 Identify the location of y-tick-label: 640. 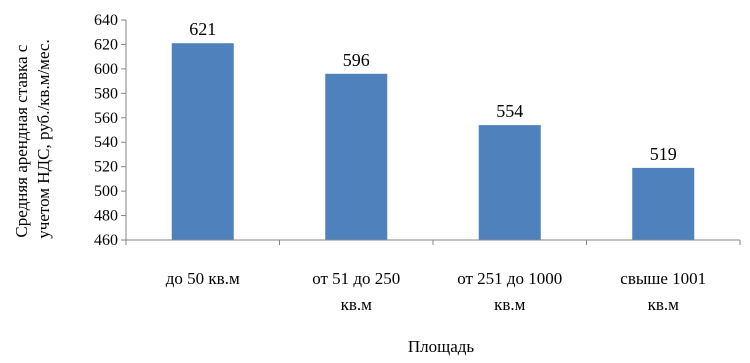
(106, 20).